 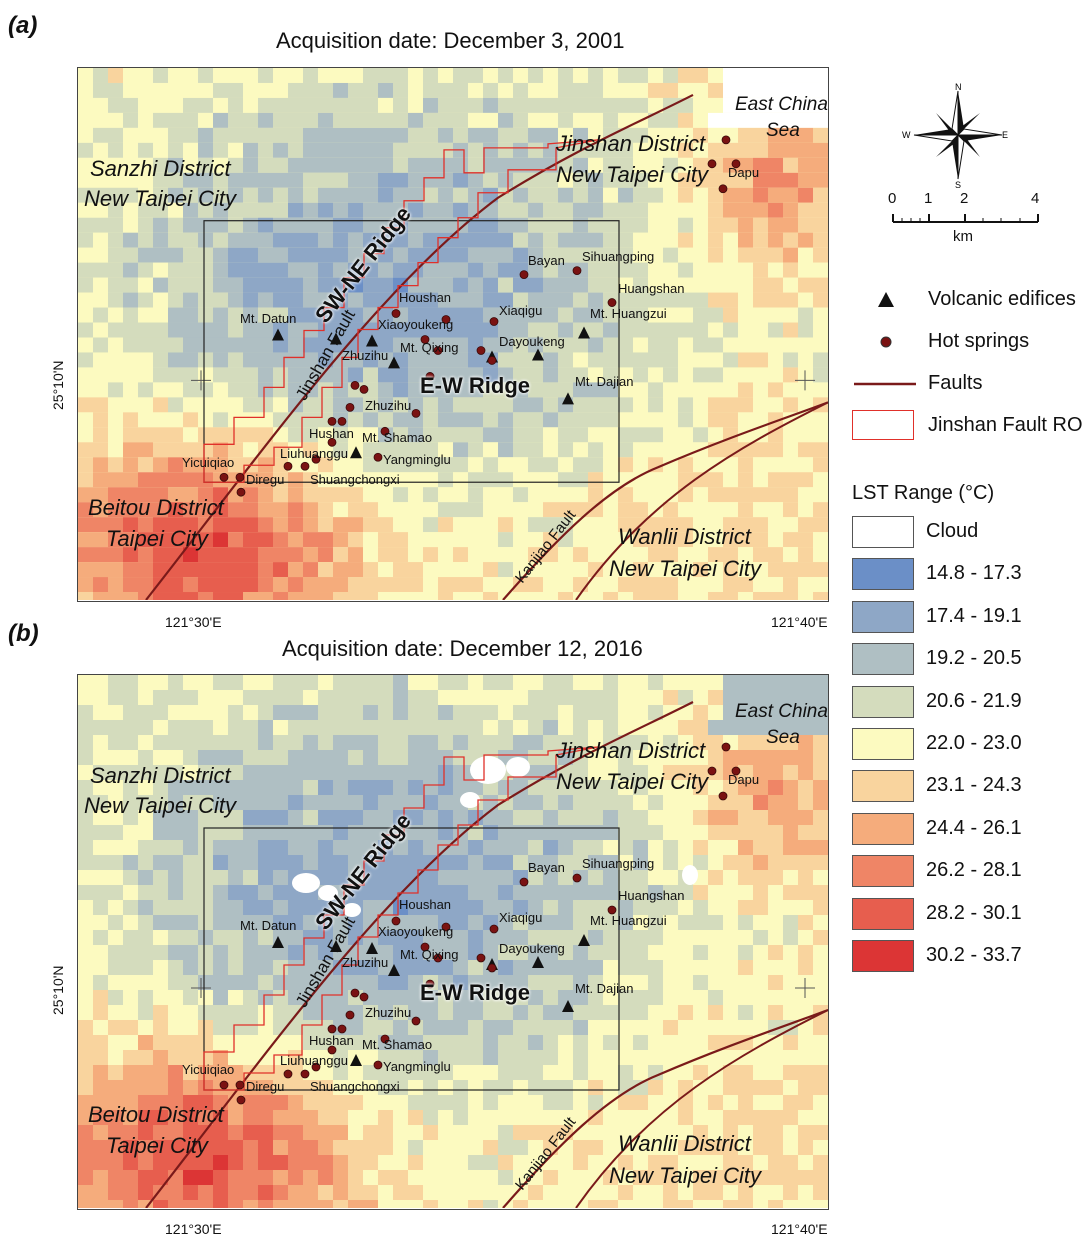 I want to click on map-label-places-mt_huangzui: Mt. Huangzui, so click(x=628, y=920).